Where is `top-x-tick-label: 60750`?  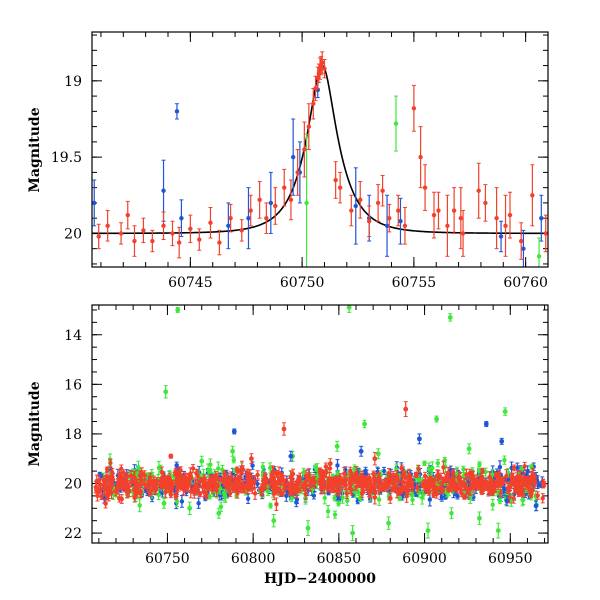
top-x-tick-label: 60750 is located at coordinates (302, 283).